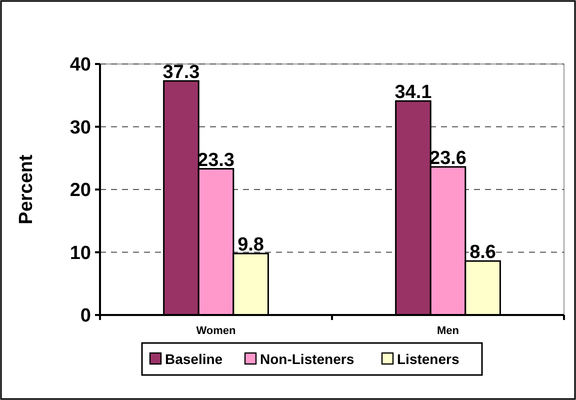  Describe the element at coordinates (26, 189) in the screenshot. I see `y-axis-title: Percent` at that location.